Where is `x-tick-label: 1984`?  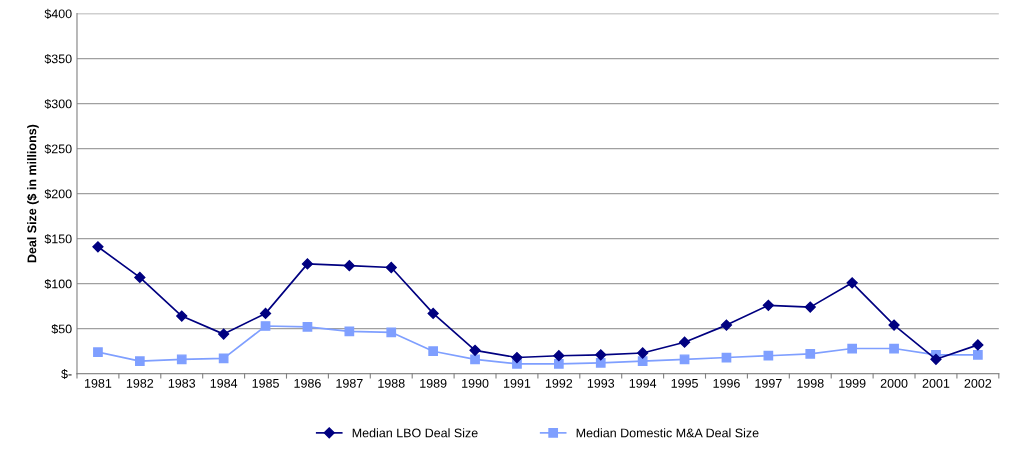 x-tick-label: 1984 is located at coordinates (224, 383).